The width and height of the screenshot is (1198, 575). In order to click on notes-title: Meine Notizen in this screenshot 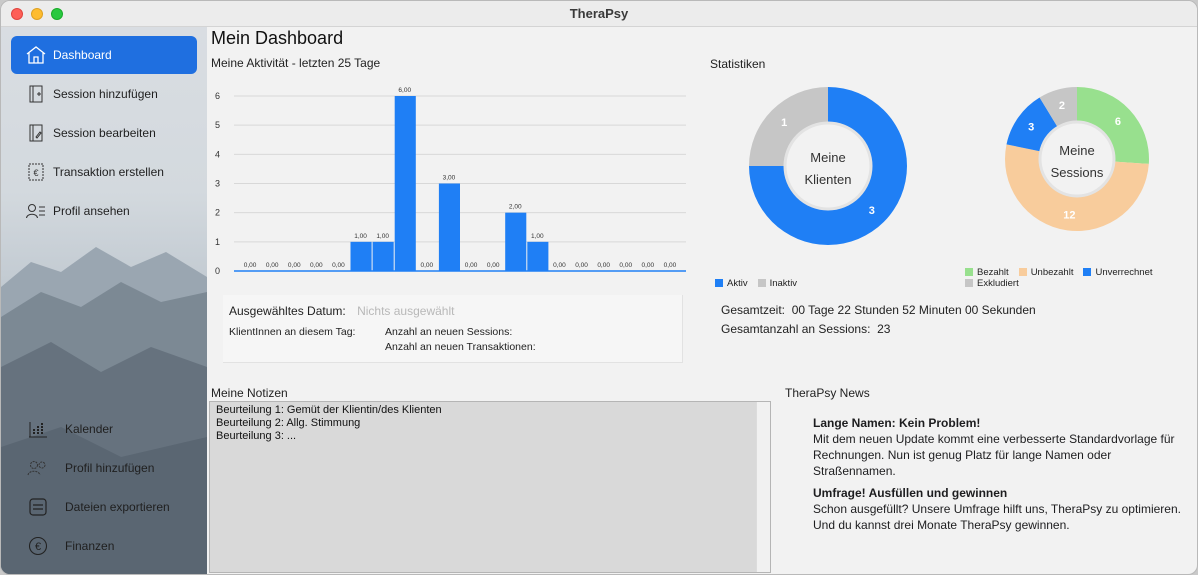, I will do `click(249, 393)`.